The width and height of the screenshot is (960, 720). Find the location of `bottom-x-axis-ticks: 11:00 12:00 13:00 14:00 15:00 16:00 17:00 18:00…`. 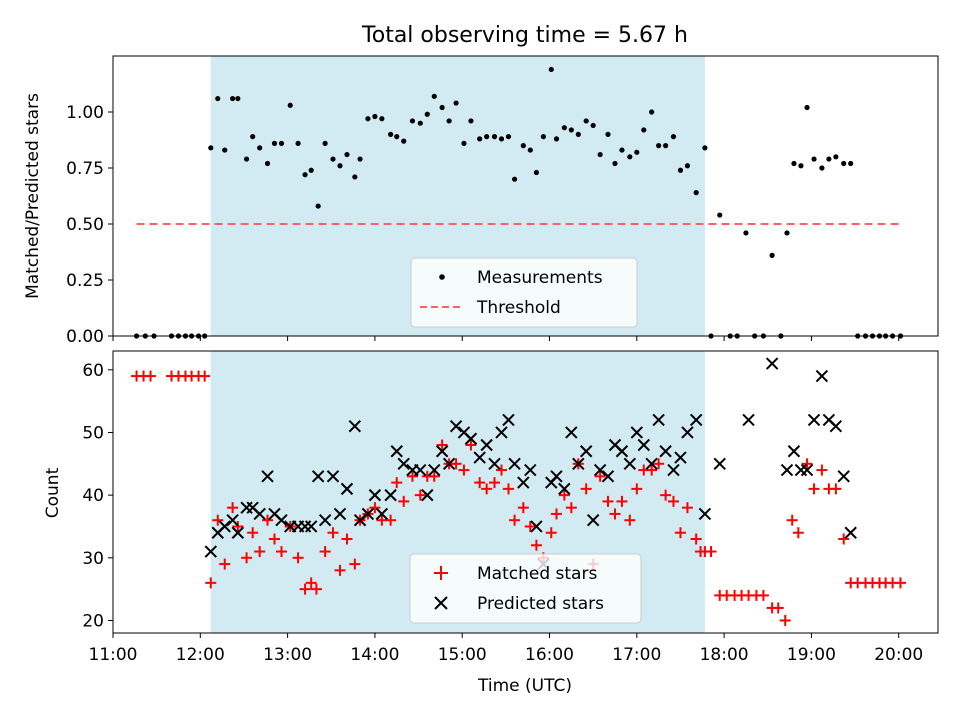

bottom-x-axis-ticks: 11:00 12:00 13:00 14:00 15:00 16:00 17:00 18:00… is located at coordinates (506, 649).